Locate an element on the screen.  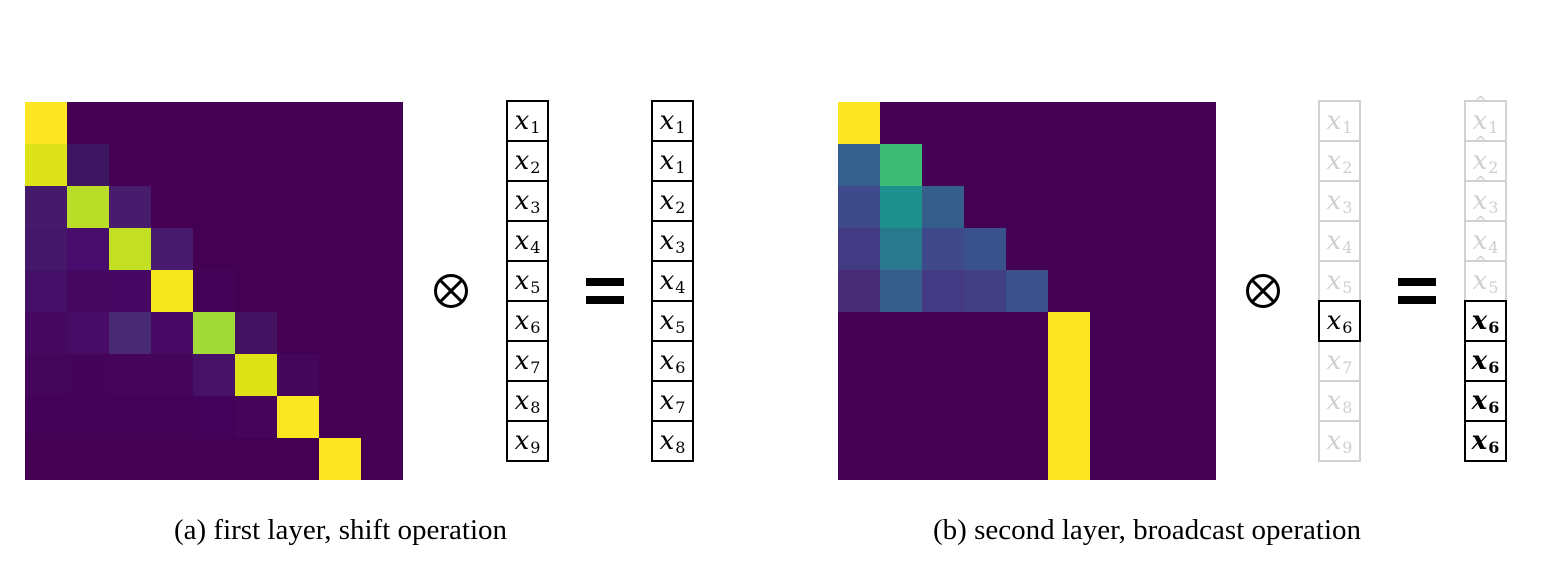
vector-entry-subscript: 7 is located at coordinates (535, 367).